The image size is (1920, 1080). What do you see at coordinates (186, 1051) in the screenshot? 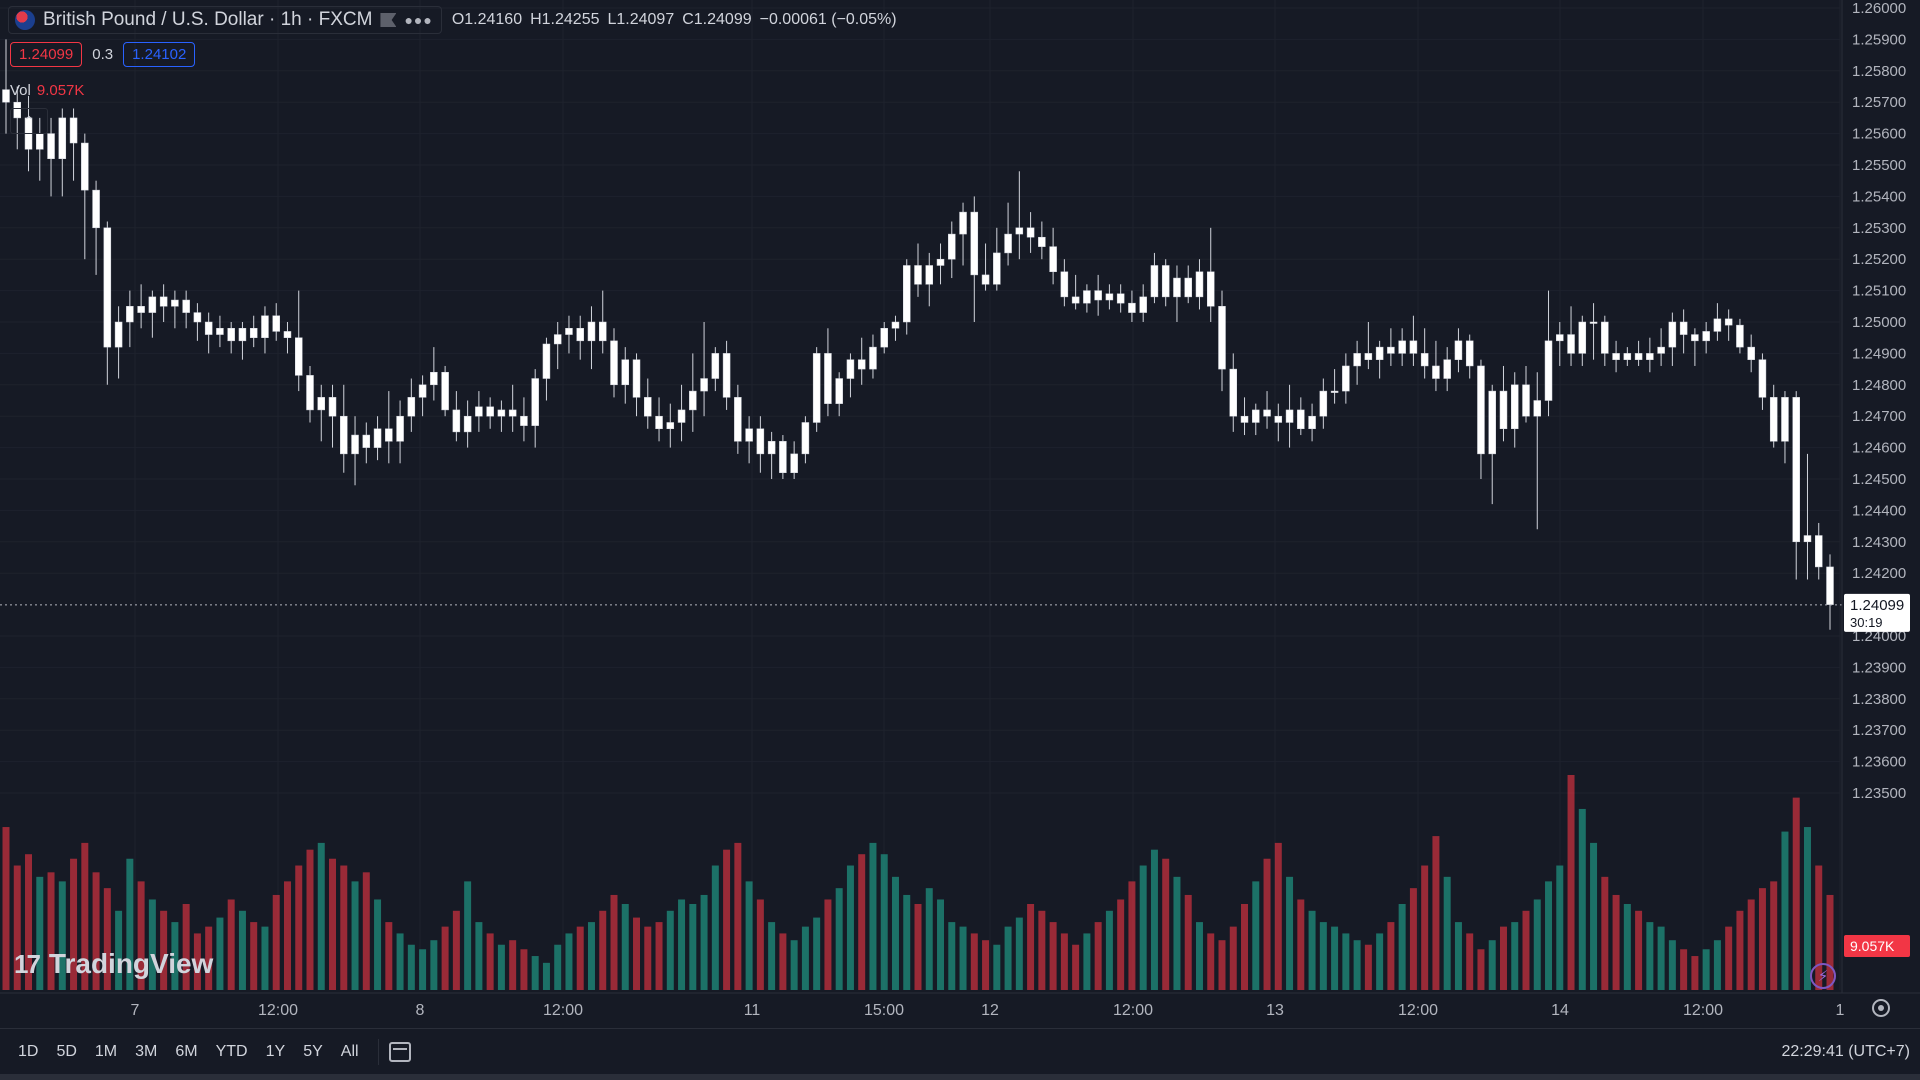
I see `range-6m-button: 6M` at bounding box center [186, 1051].